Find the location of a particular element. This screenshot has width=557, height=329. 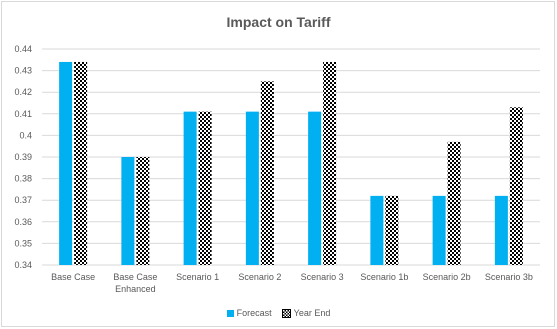

legend-swatch-forecast is located at coordinates (230, 313).